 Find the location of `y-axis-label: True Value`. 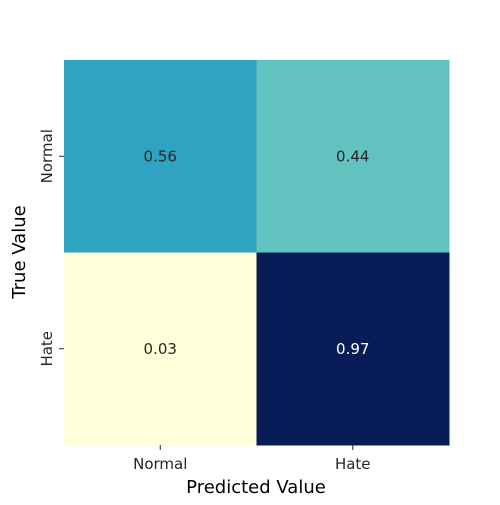

y-axis-label: True Value is located at coordinates (19, 252).